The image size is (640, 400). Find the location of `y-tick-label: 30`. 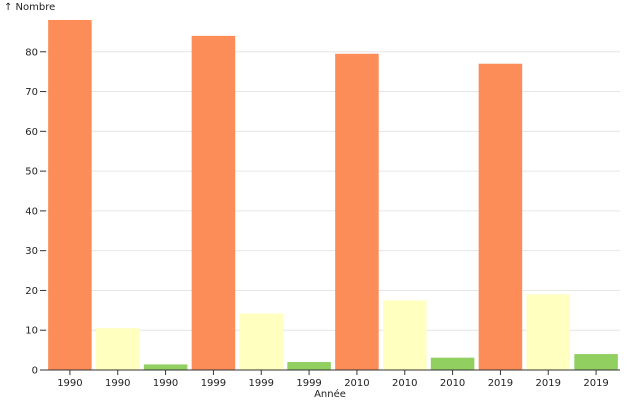

y-tick-label: 30 is located at coordinates (31, 251).